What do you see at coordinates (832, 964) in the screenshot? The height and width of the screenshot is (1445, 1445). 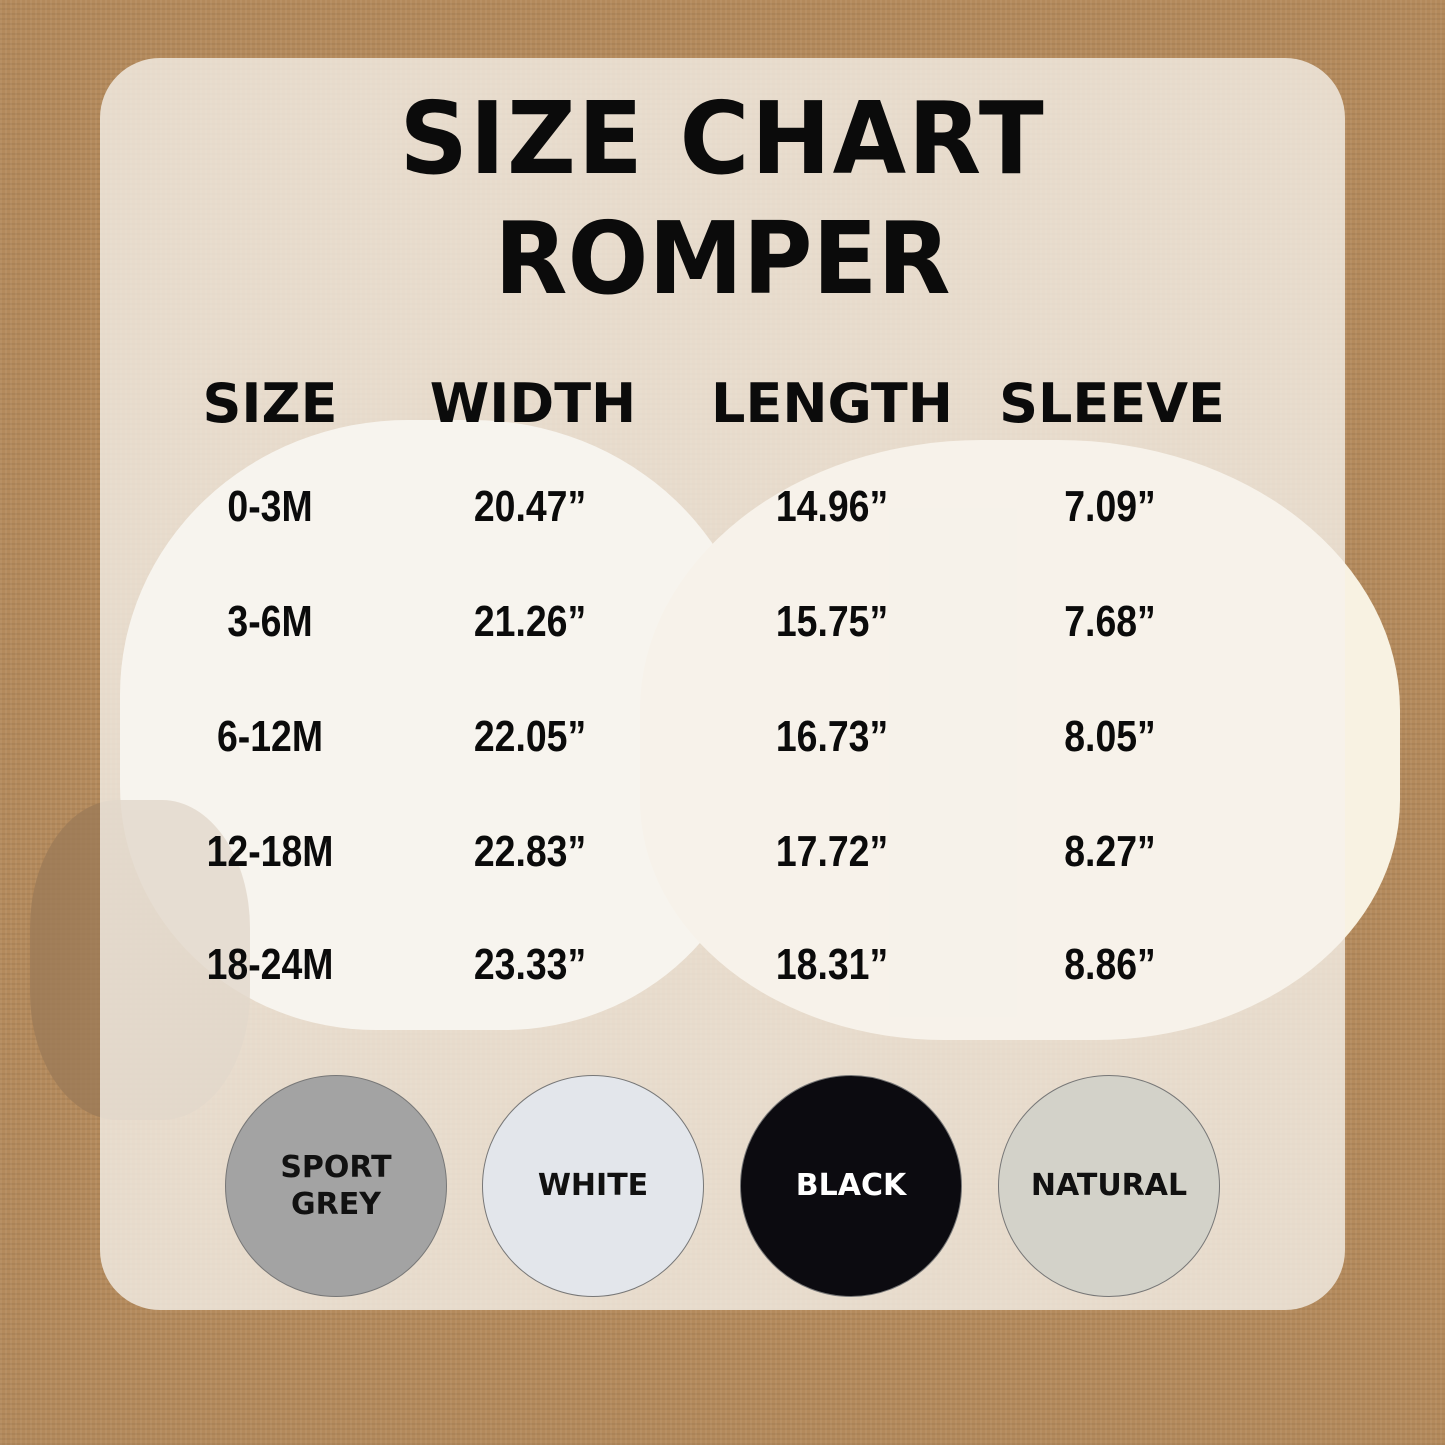 I see `table-cell: 18.31”` at bounding box center [832, 964].